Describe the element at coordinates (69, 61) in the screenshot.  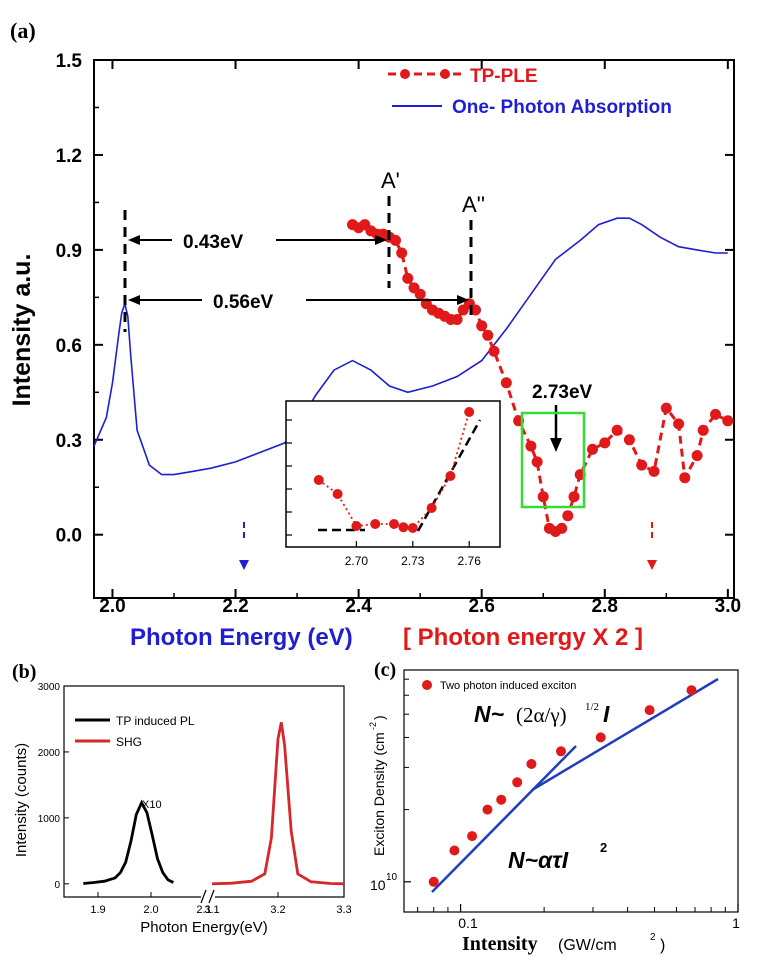
I see `y-tick-label: 1.5` at that location.